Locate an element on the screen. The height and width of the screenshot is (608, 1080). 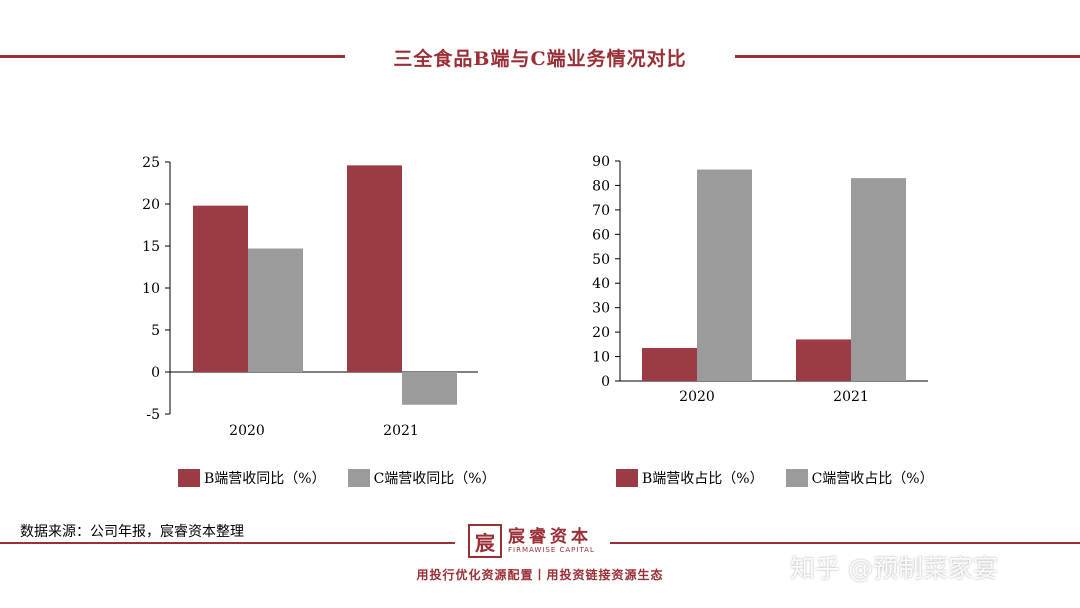
legend-item-b-share: B端营收占比（%） is located at coordinates (690, 478).